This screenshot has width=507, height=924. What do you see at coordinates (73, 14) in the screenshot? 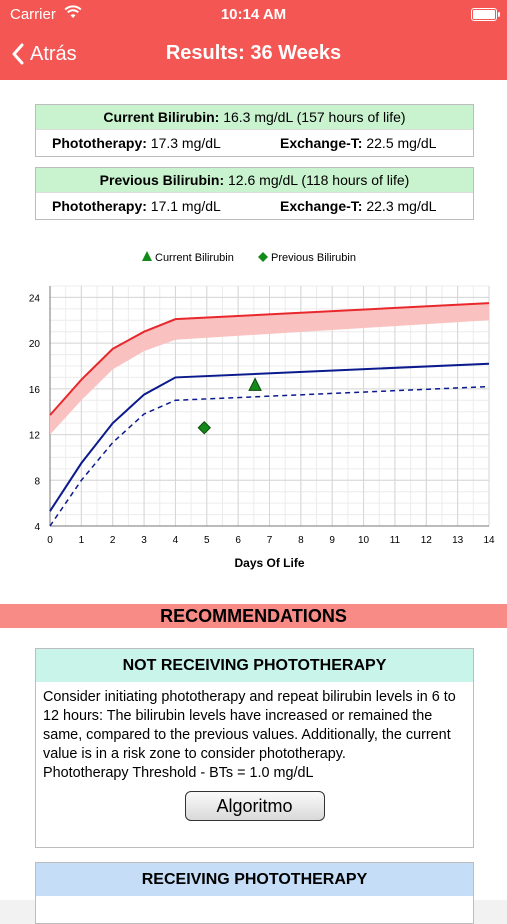
I see `wifi-icon` at bounding box center [73, 14].